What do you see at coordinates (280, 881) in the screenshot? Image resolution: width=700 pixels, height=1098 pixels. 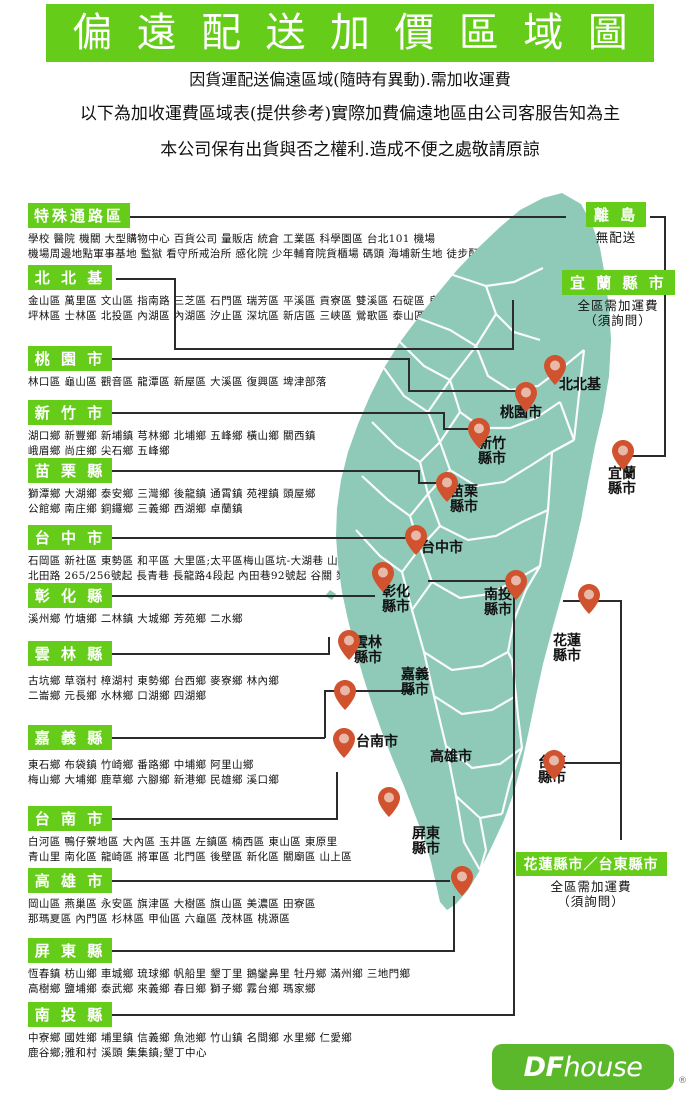 I see `connector-kaohsiung` at bounding box center [280, 881].